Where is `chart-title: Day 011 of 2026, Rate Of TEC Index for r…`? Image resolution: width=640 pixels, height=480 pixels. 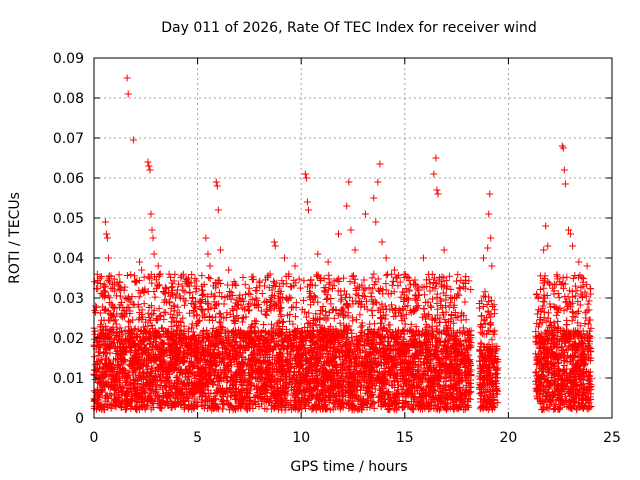 chart-title: Day 011 of 2026, Rate Of TEC Index for r… is located at coordinates (348, 28).